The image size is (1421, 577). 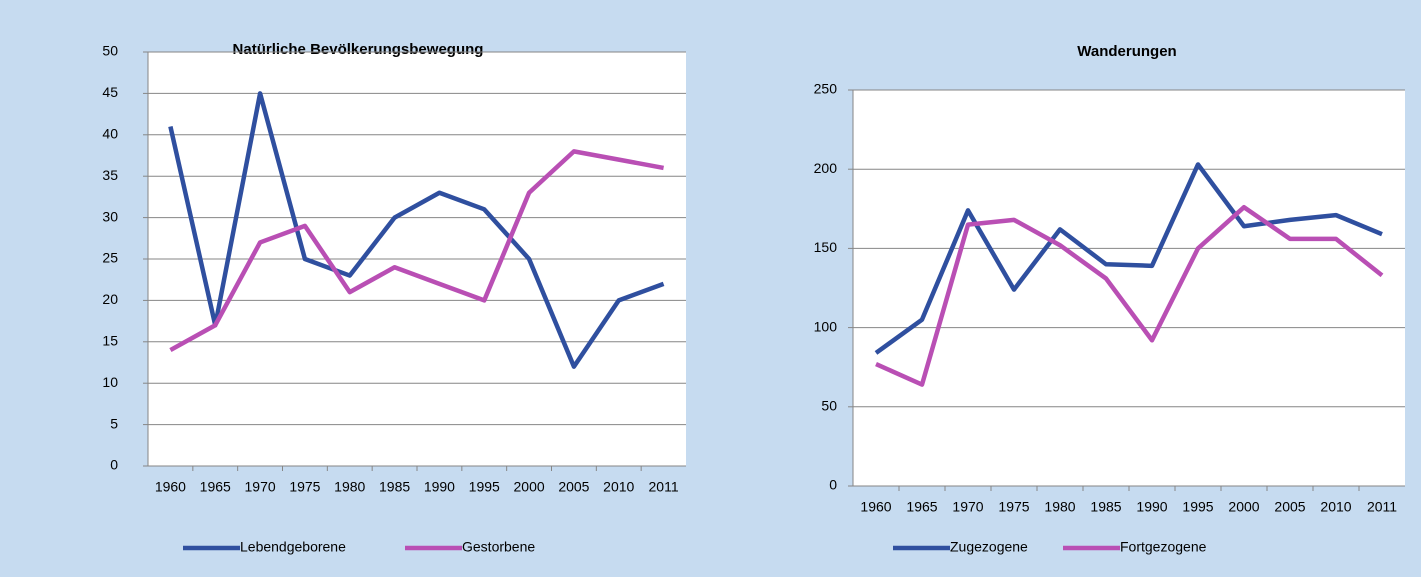 I want to click on y-tick-label: 250, so click(x=826, y=89).